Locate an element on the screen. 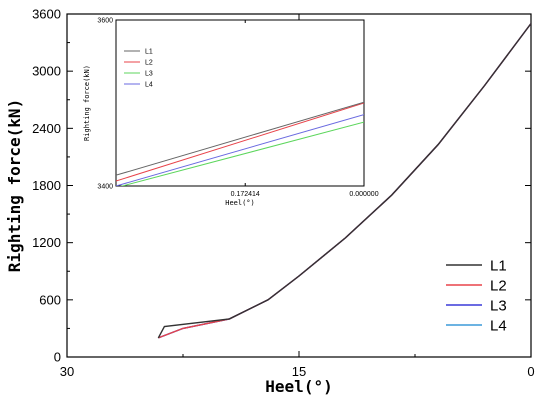  legend-label-l2: L2 is located at coordinates (498, 285).